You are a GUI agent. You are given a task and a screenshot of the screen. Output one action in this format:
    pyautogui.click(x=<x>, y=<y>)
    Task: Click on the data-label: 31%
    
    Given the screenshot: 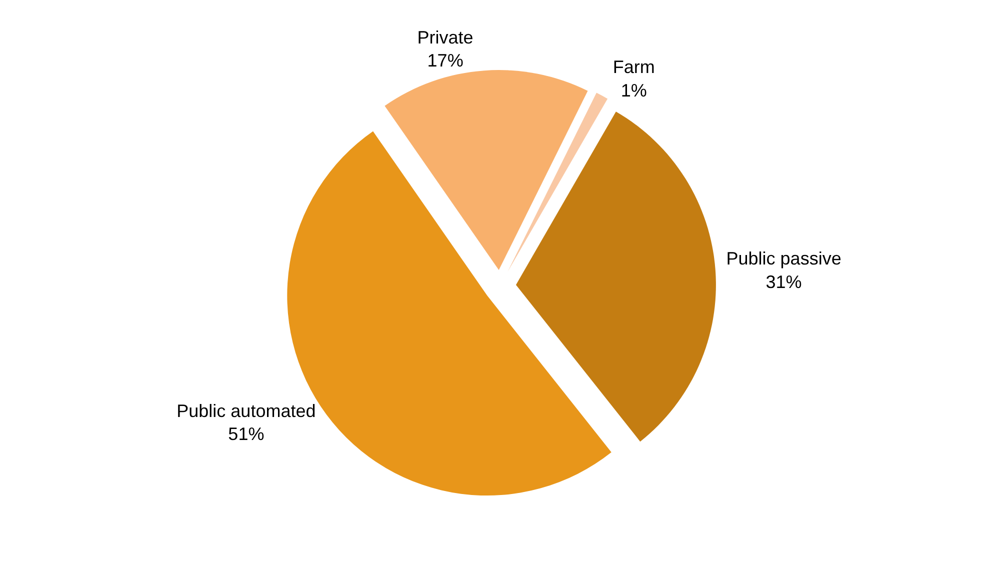 What is the action you would take?
    pyautogui.click(x=784, y=282)
    